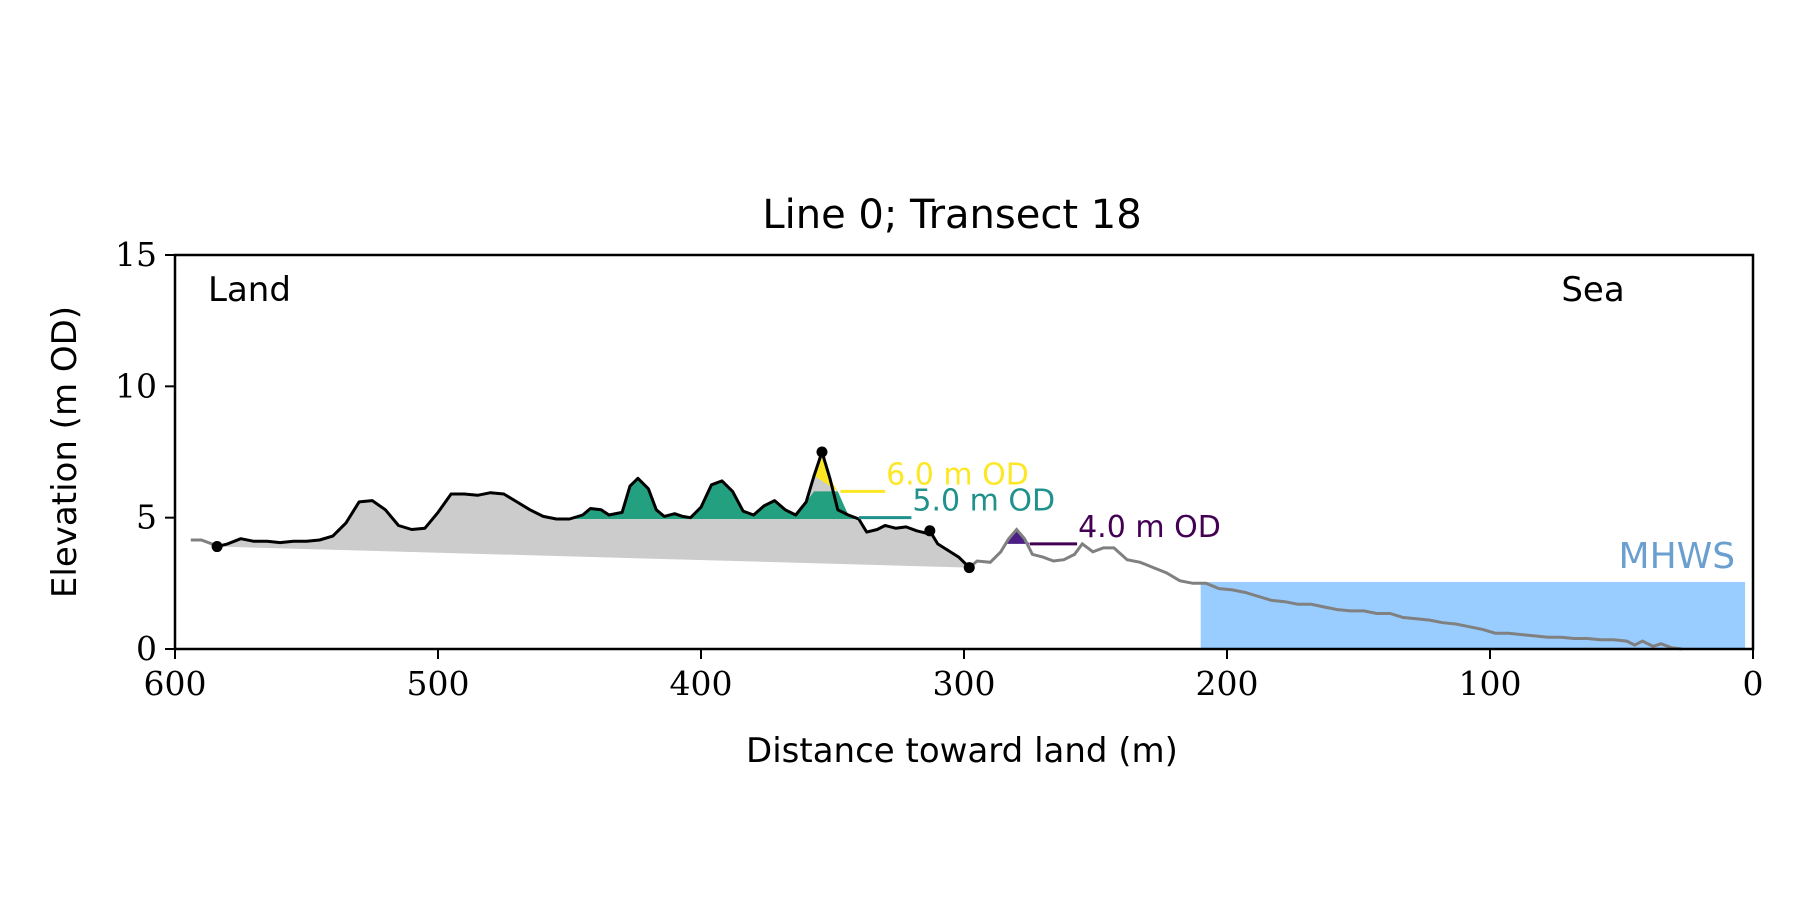 The image size is (1800, 900). I want to click on x-tick-label: 400, so click(701, 683).